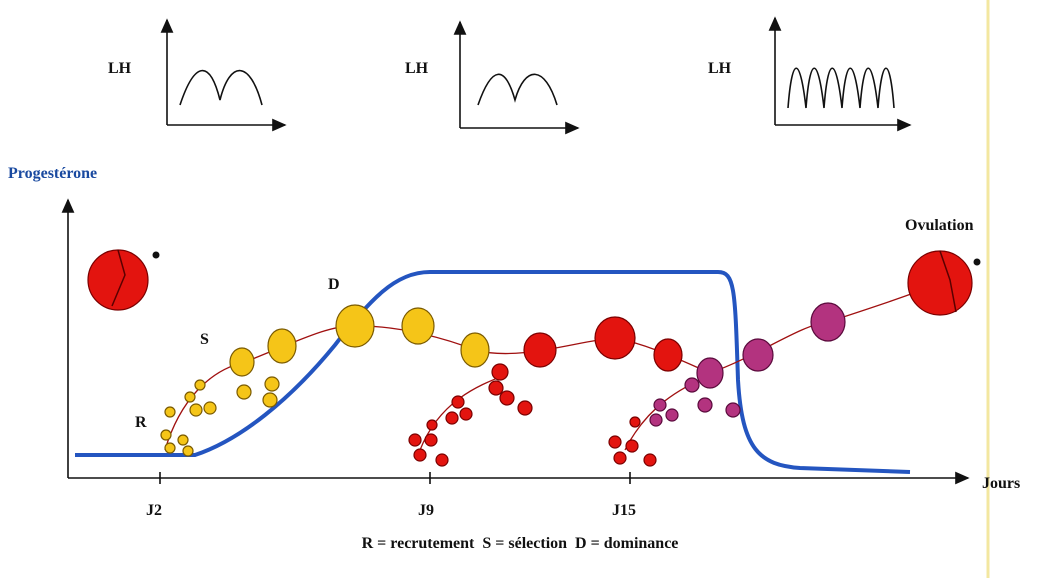 This screenshot has width=1039, height=578. Describe the element at coordinates (334, 284) in the screenshot. I see `phase-label: D` at that location.